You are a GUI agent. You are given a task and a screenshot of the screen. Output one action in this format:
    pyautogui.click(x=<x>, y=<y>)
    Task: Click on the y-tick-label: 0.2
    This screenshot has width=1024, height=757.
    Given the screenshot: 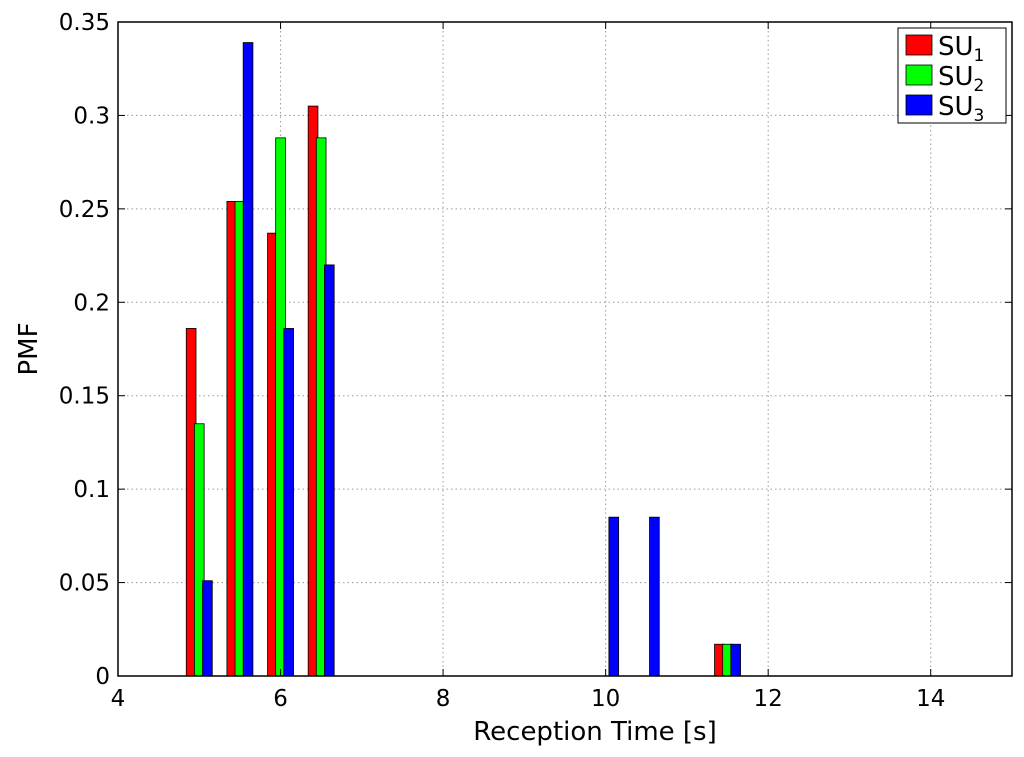 What is the action you would take?
    pyautogui.click(x=91, y=303)
    